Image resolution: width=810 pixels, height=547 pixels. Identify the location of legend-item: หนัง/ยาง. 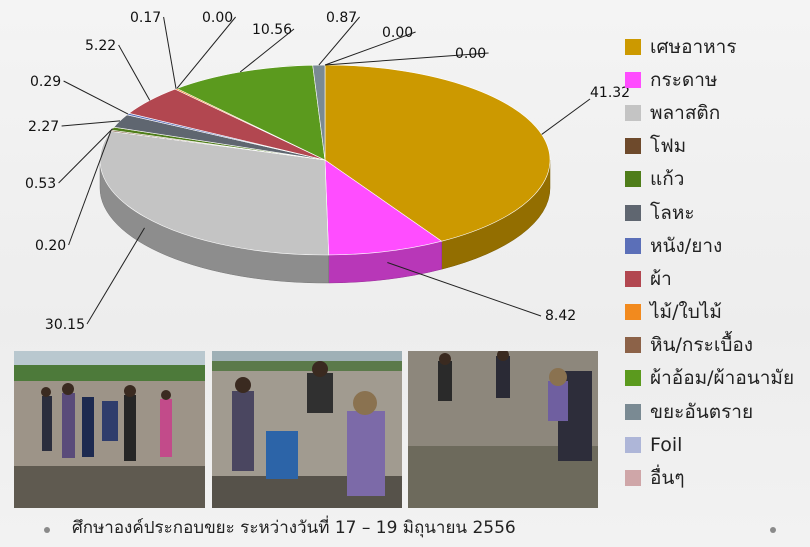
(717, 245).